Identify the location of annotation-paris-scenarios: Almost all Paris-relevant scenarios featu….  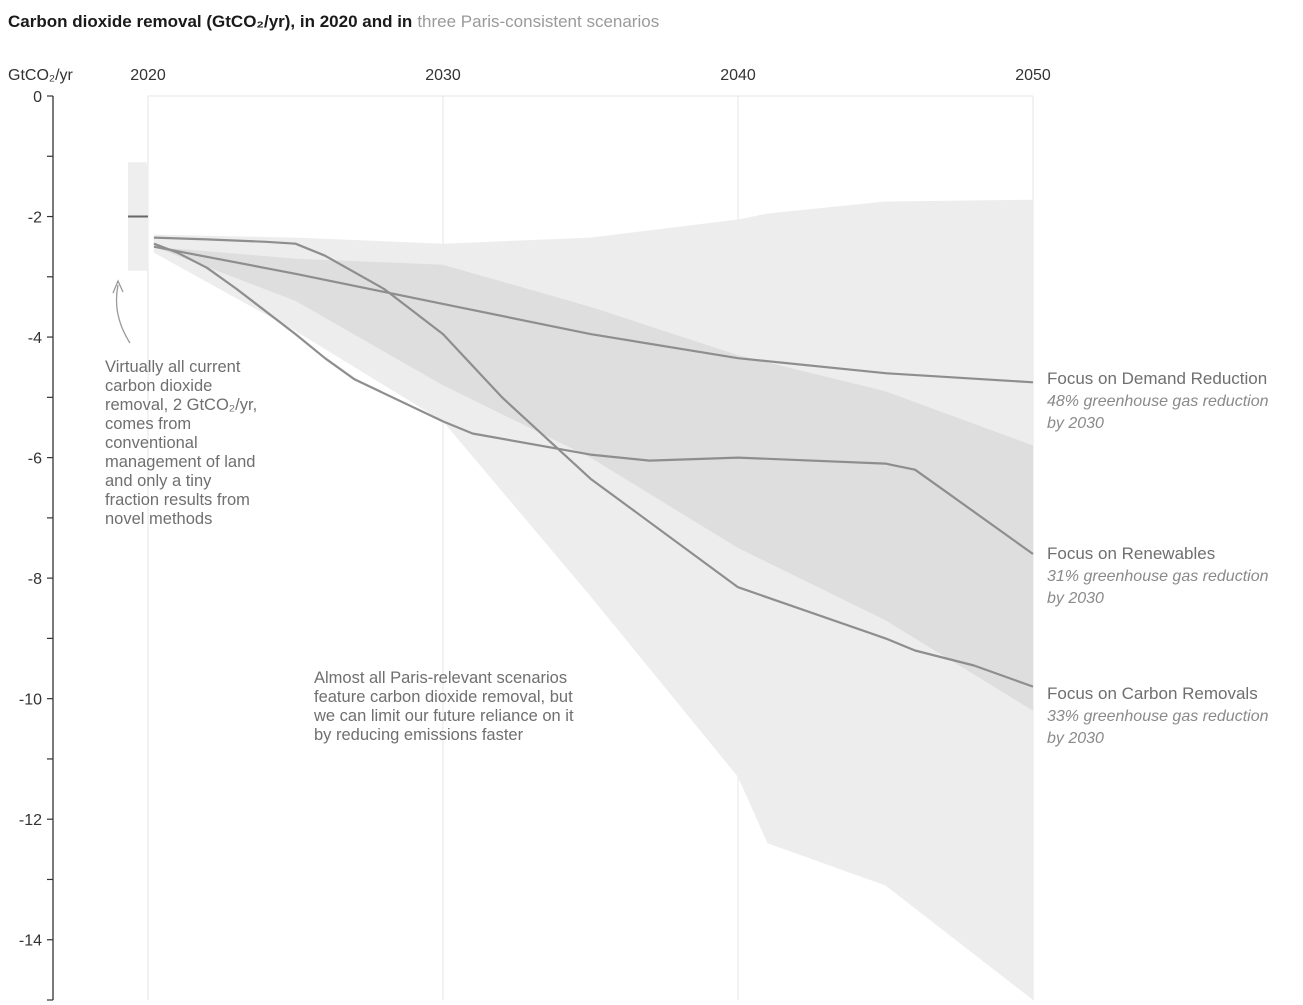
(443, 706).